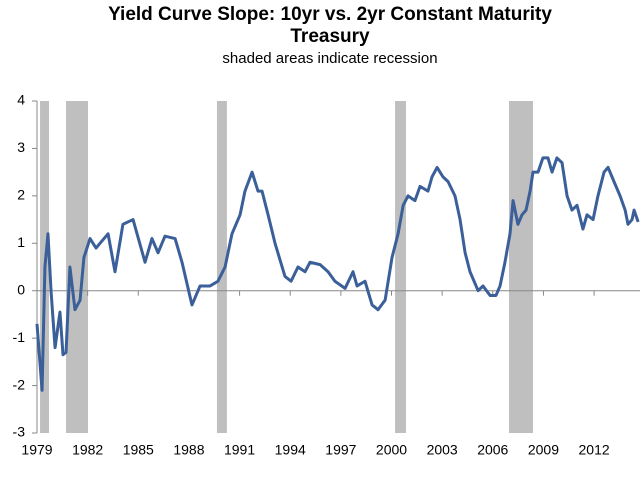 The width and height of the screenshot is (640, 480). What do you see at coordinates (36, 450) in the screenshot?
I see `x-tick-label: 1979` at bounding box center [36, 450].